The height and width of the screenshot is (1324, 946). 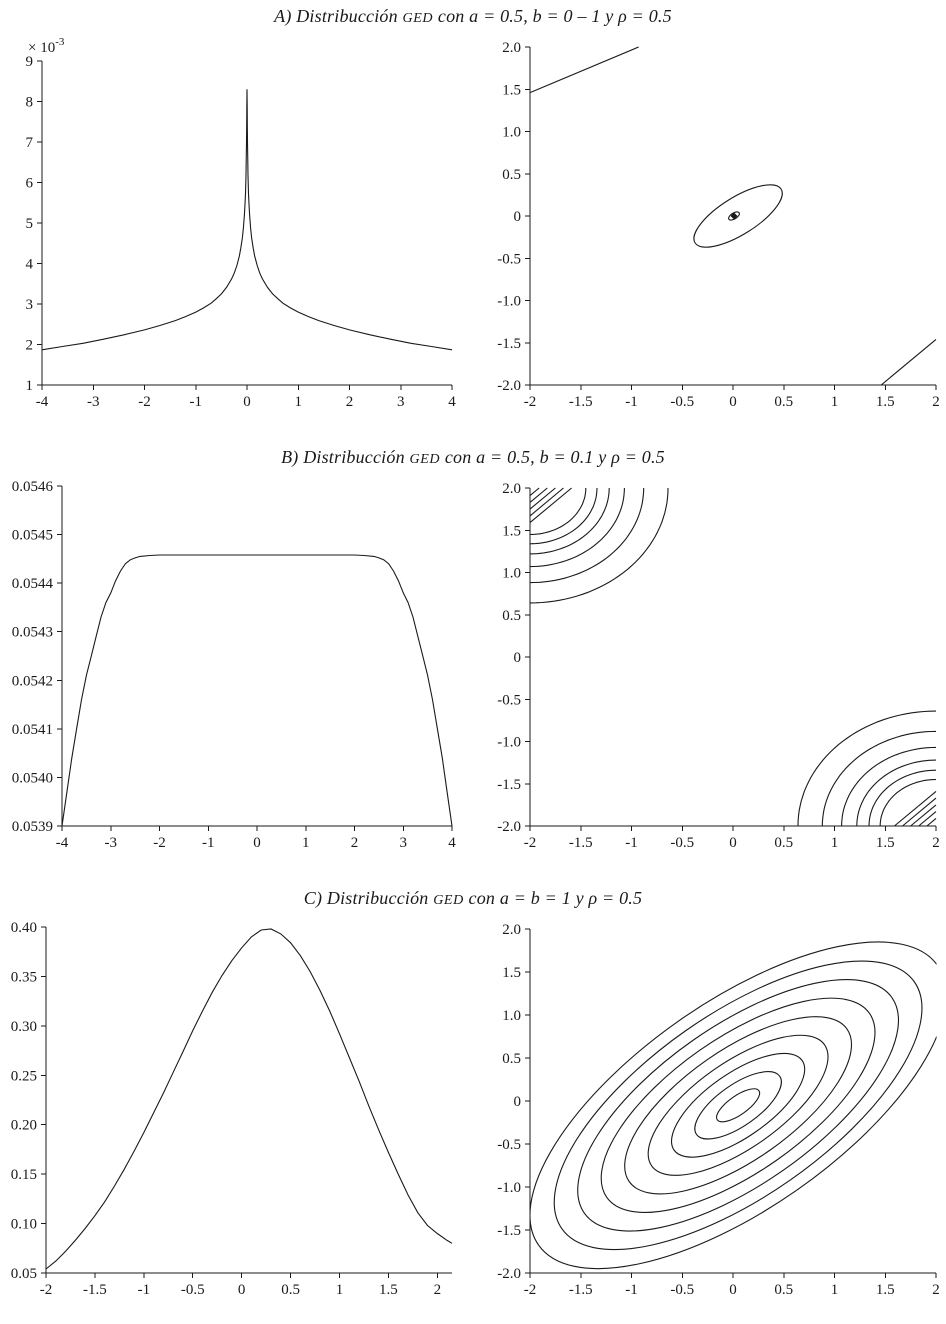 What do you see at coordinates (509, 386) in the screenshot?
I see `svg-text: -2.0` at bounding box center [509, 386].